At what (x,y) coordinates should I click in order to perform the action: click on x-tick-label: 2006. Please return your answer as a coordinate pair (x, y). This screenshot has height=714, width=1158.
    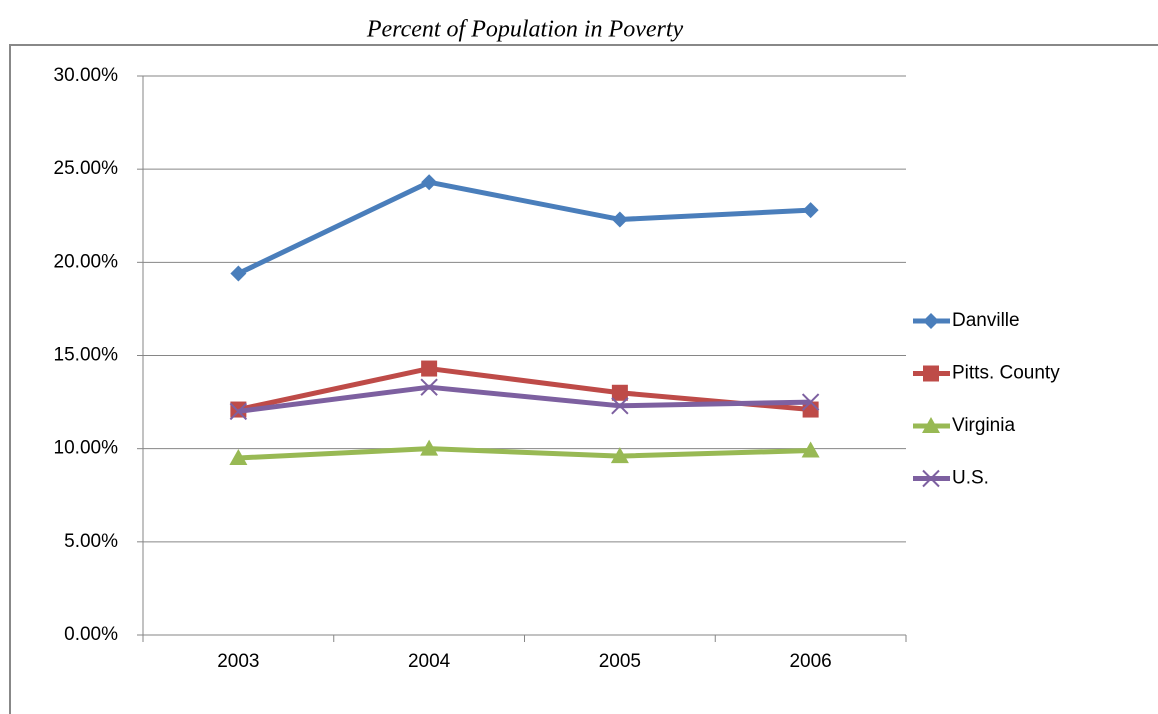
    Looking at the image, I should click on (810, 661).